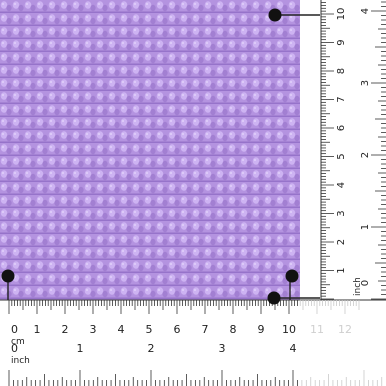 The height and width of the screenshot is (386, 386). What do you see at coordinates (341, 156) in the screenshot?
I see `right-cm-number: 5` at bounding box center [341, 156].